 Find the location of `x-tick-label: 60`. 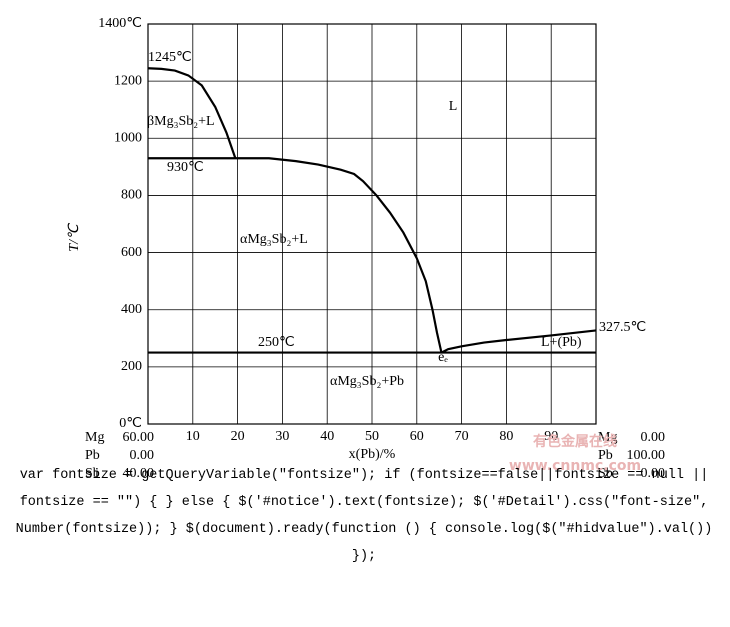

x-tick-label: 60 is located at coordinates (417, 436).